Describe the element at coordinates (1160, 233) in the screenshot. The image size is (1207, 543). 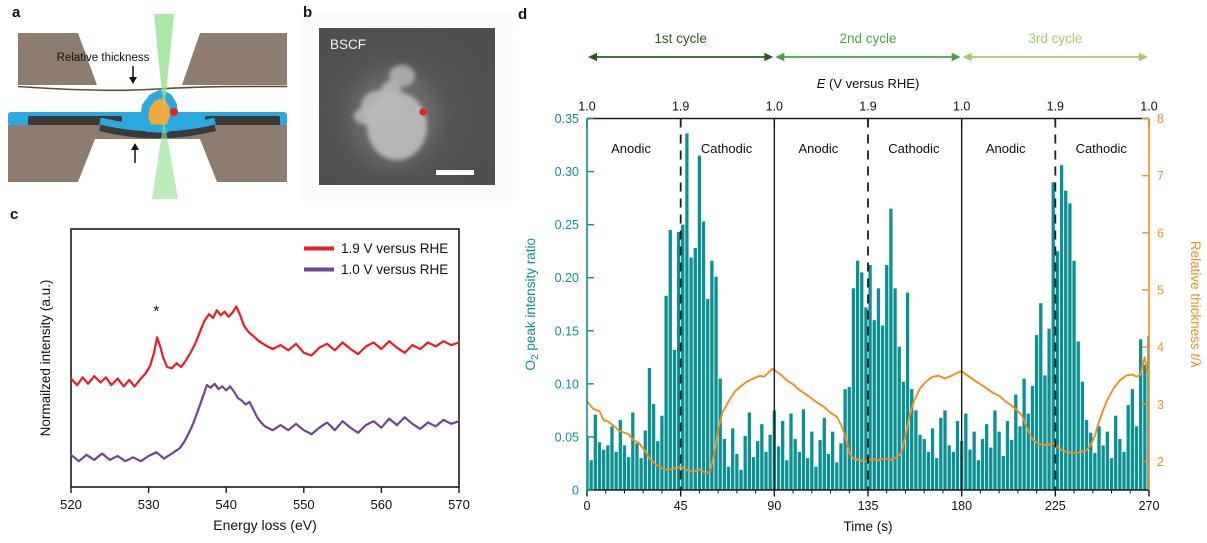
I see `right-tick-label: 6` at that location.